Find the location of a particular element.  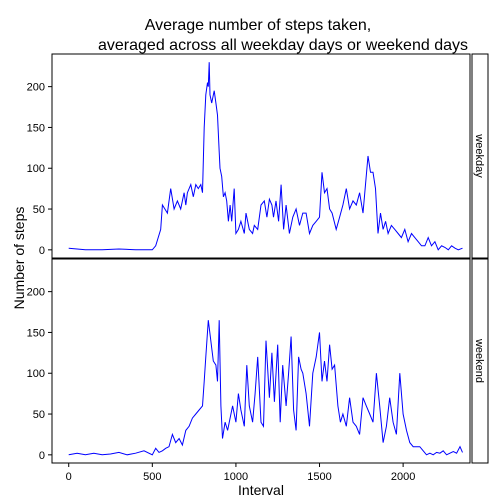

x-tick-label-1000: 1000 is located at coordinates (236, 477).